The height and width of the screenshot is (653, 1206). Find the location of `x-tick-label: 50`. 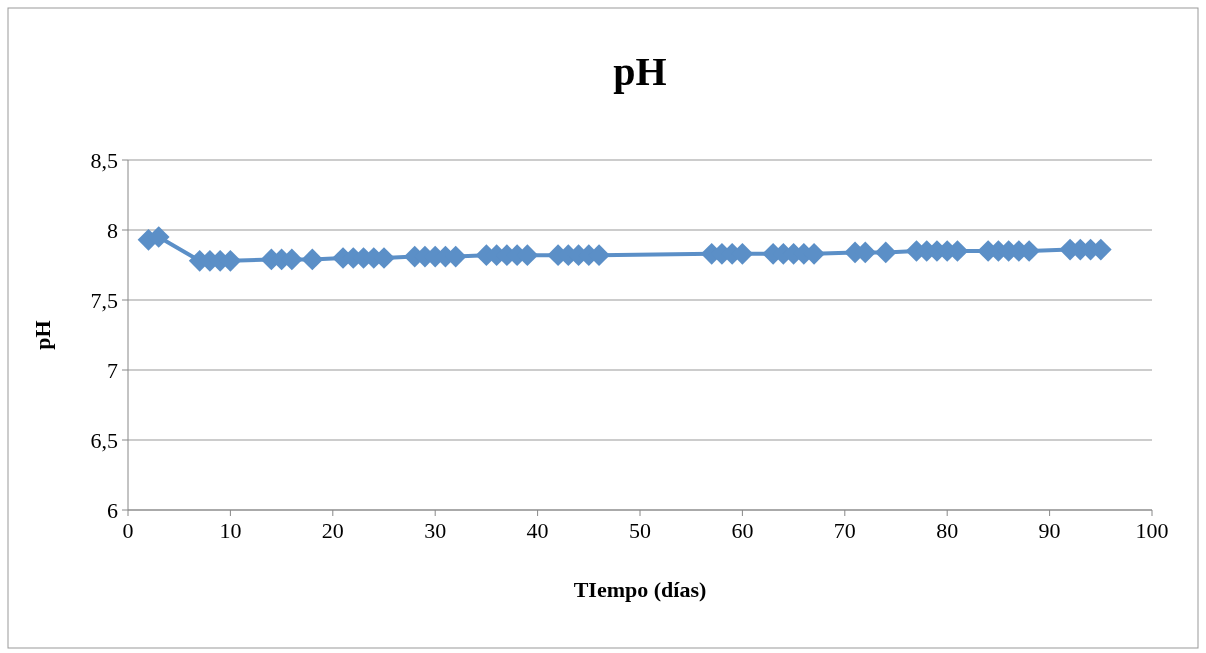

x-tick-label: 50 is located at coordinates (640, 530).